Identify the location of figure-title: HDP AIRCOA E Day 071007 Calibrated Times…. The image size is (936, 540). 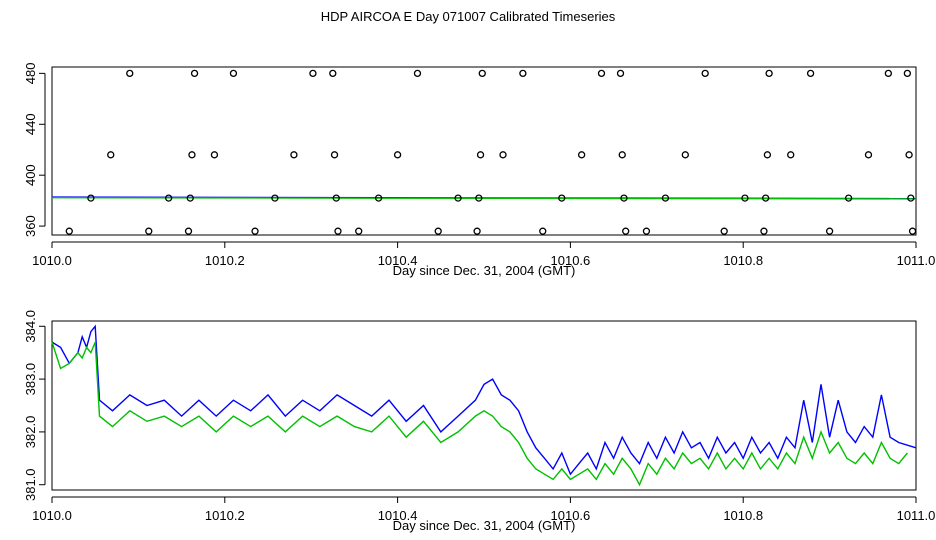
(468, 16).